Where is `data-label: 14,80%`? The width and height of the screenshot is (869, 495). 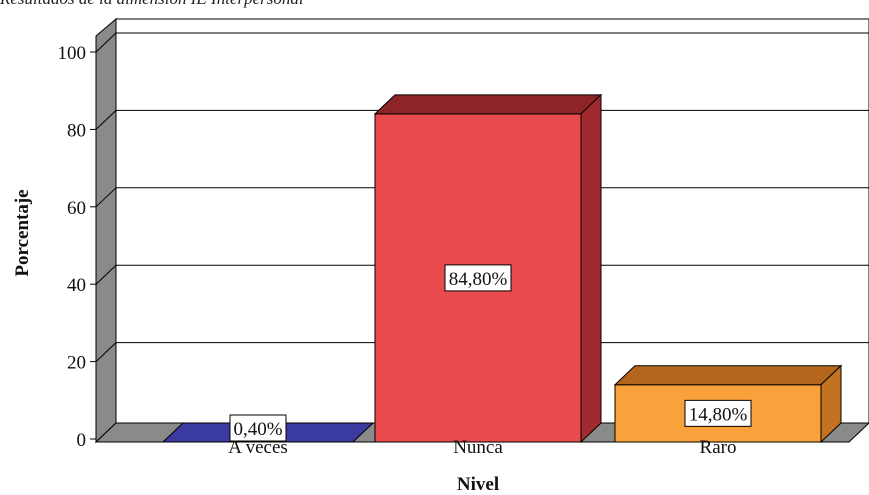 data-label: 14,80% is located at coordinates (718, 414).